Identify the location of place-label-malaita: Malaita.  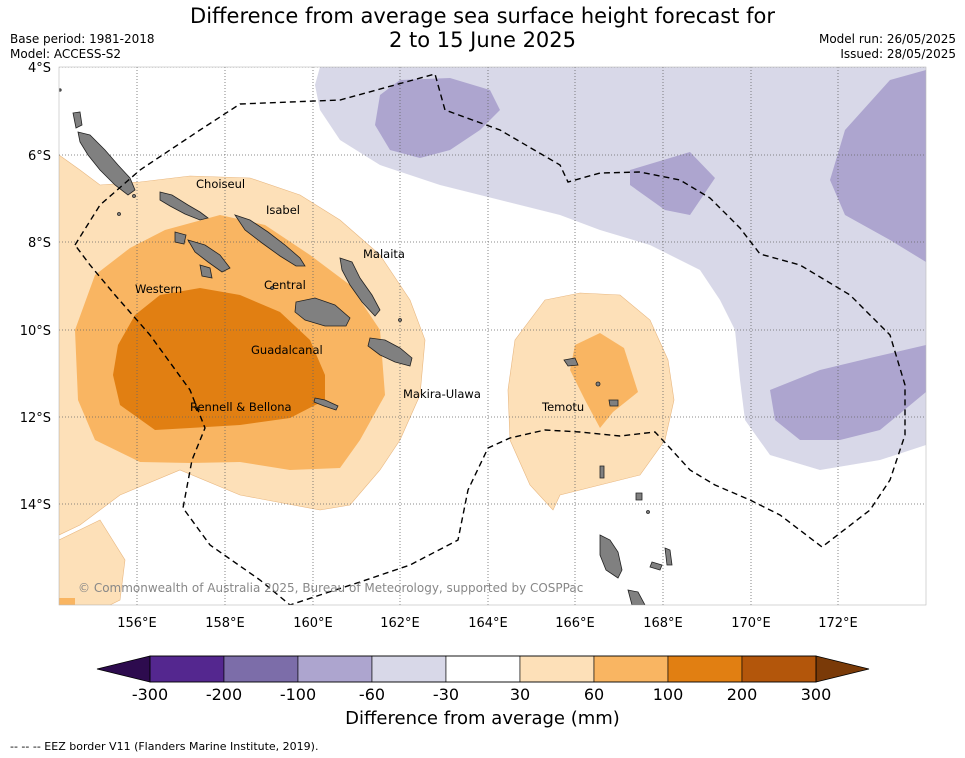
(384, 254).